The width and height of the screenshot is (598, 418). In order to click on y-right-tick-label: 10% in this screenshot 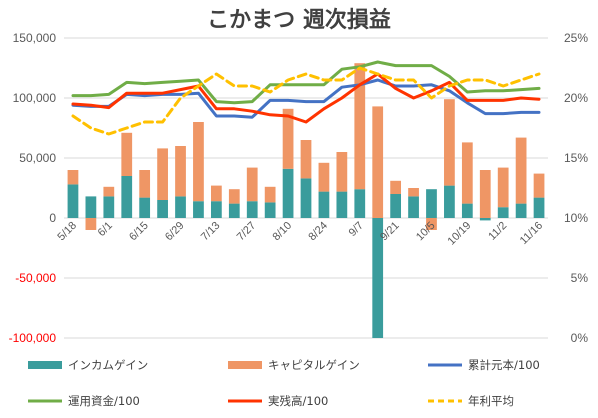, I will do `click(576, 218)`.